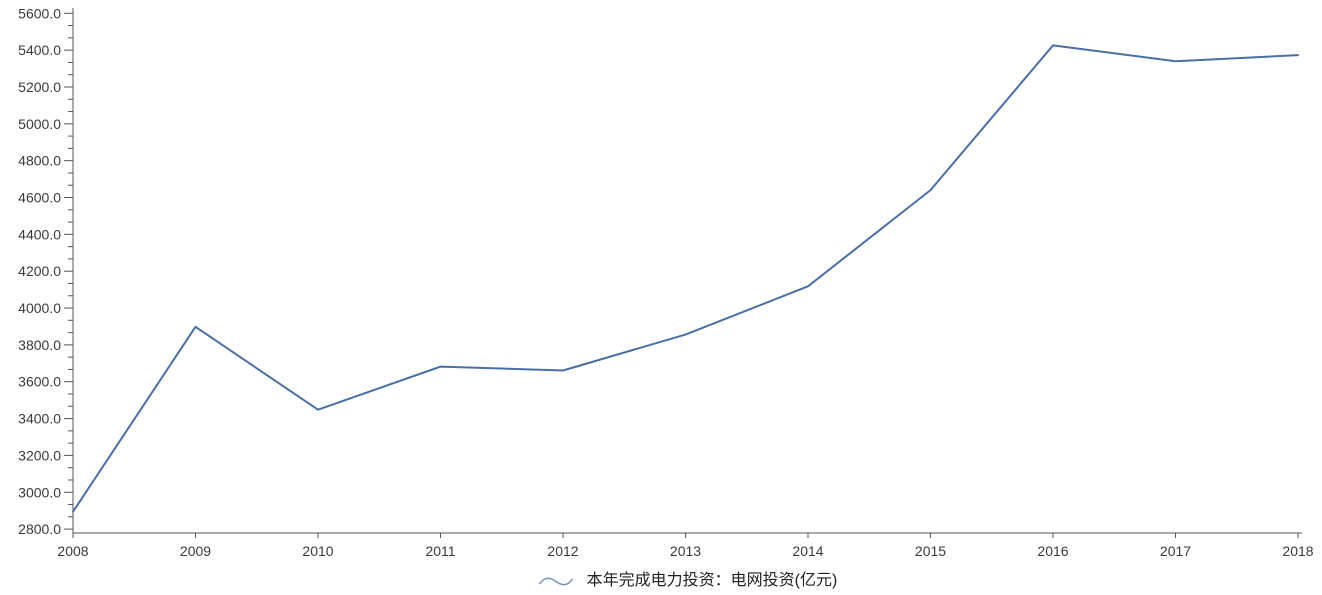  I want to click on x-tick-label: 2013, so click(685, 551).